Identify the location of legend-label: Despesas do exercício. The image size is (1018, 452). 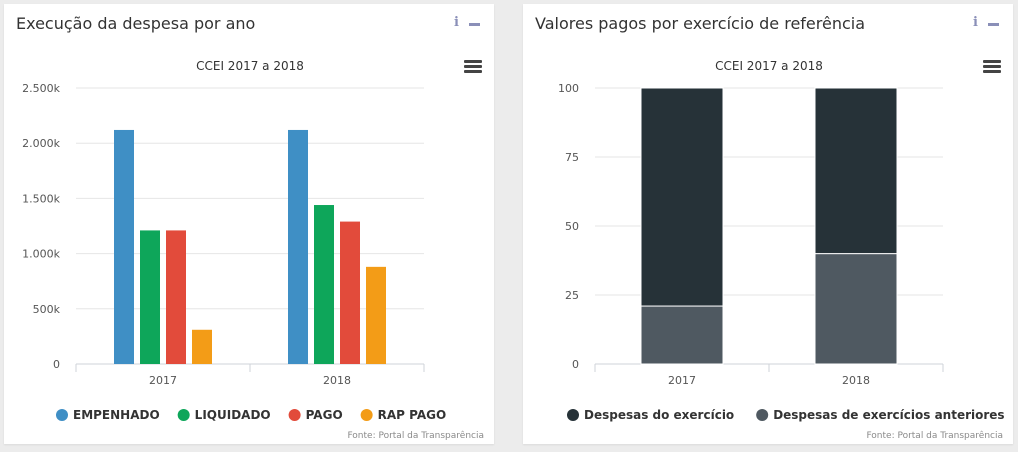
(659, 415).